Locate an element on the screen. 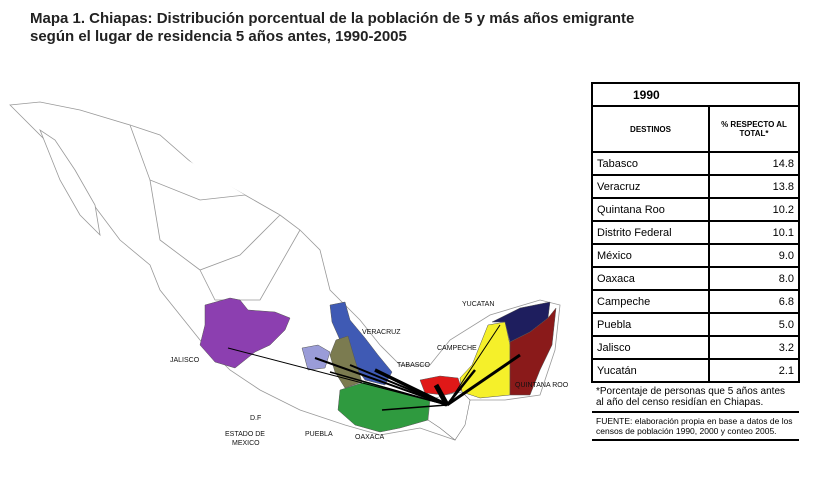  state-label: CAMPECHE is located at coordinates (457, 348).